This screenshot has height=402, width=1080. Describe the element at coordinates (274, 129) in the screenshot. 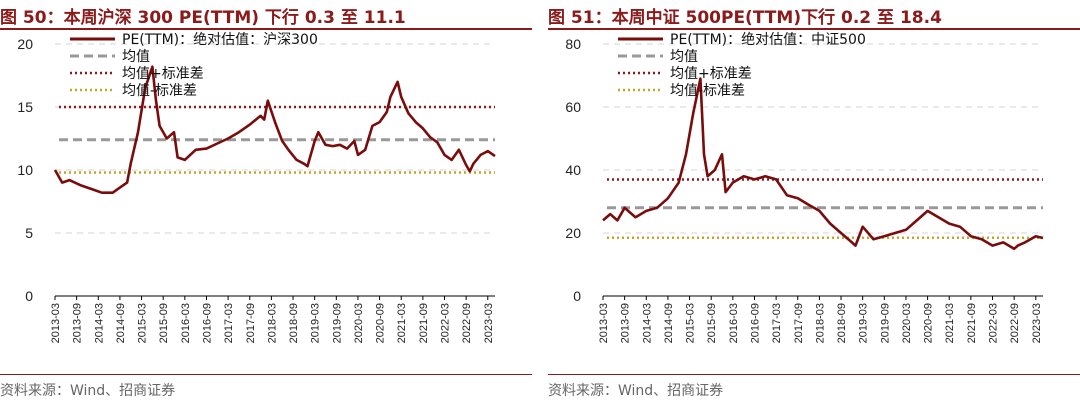

I see `pe-series-line` at that location.